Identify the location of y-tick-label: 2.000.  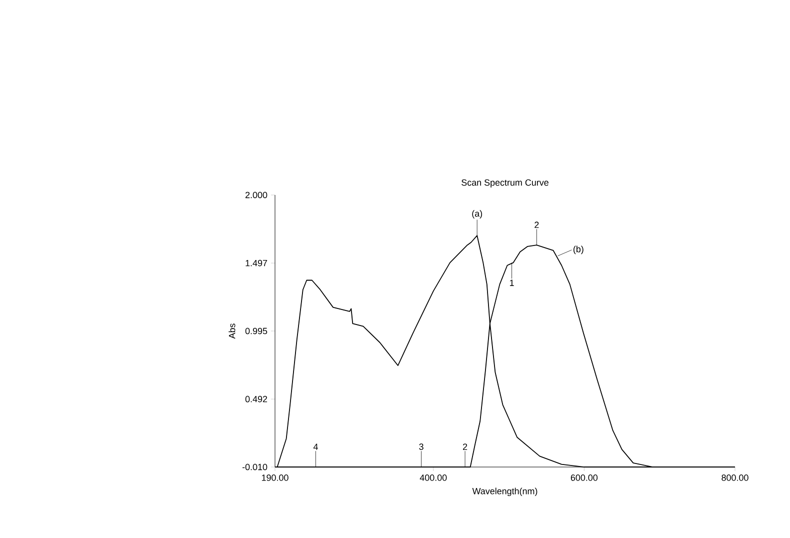
(257, 195).